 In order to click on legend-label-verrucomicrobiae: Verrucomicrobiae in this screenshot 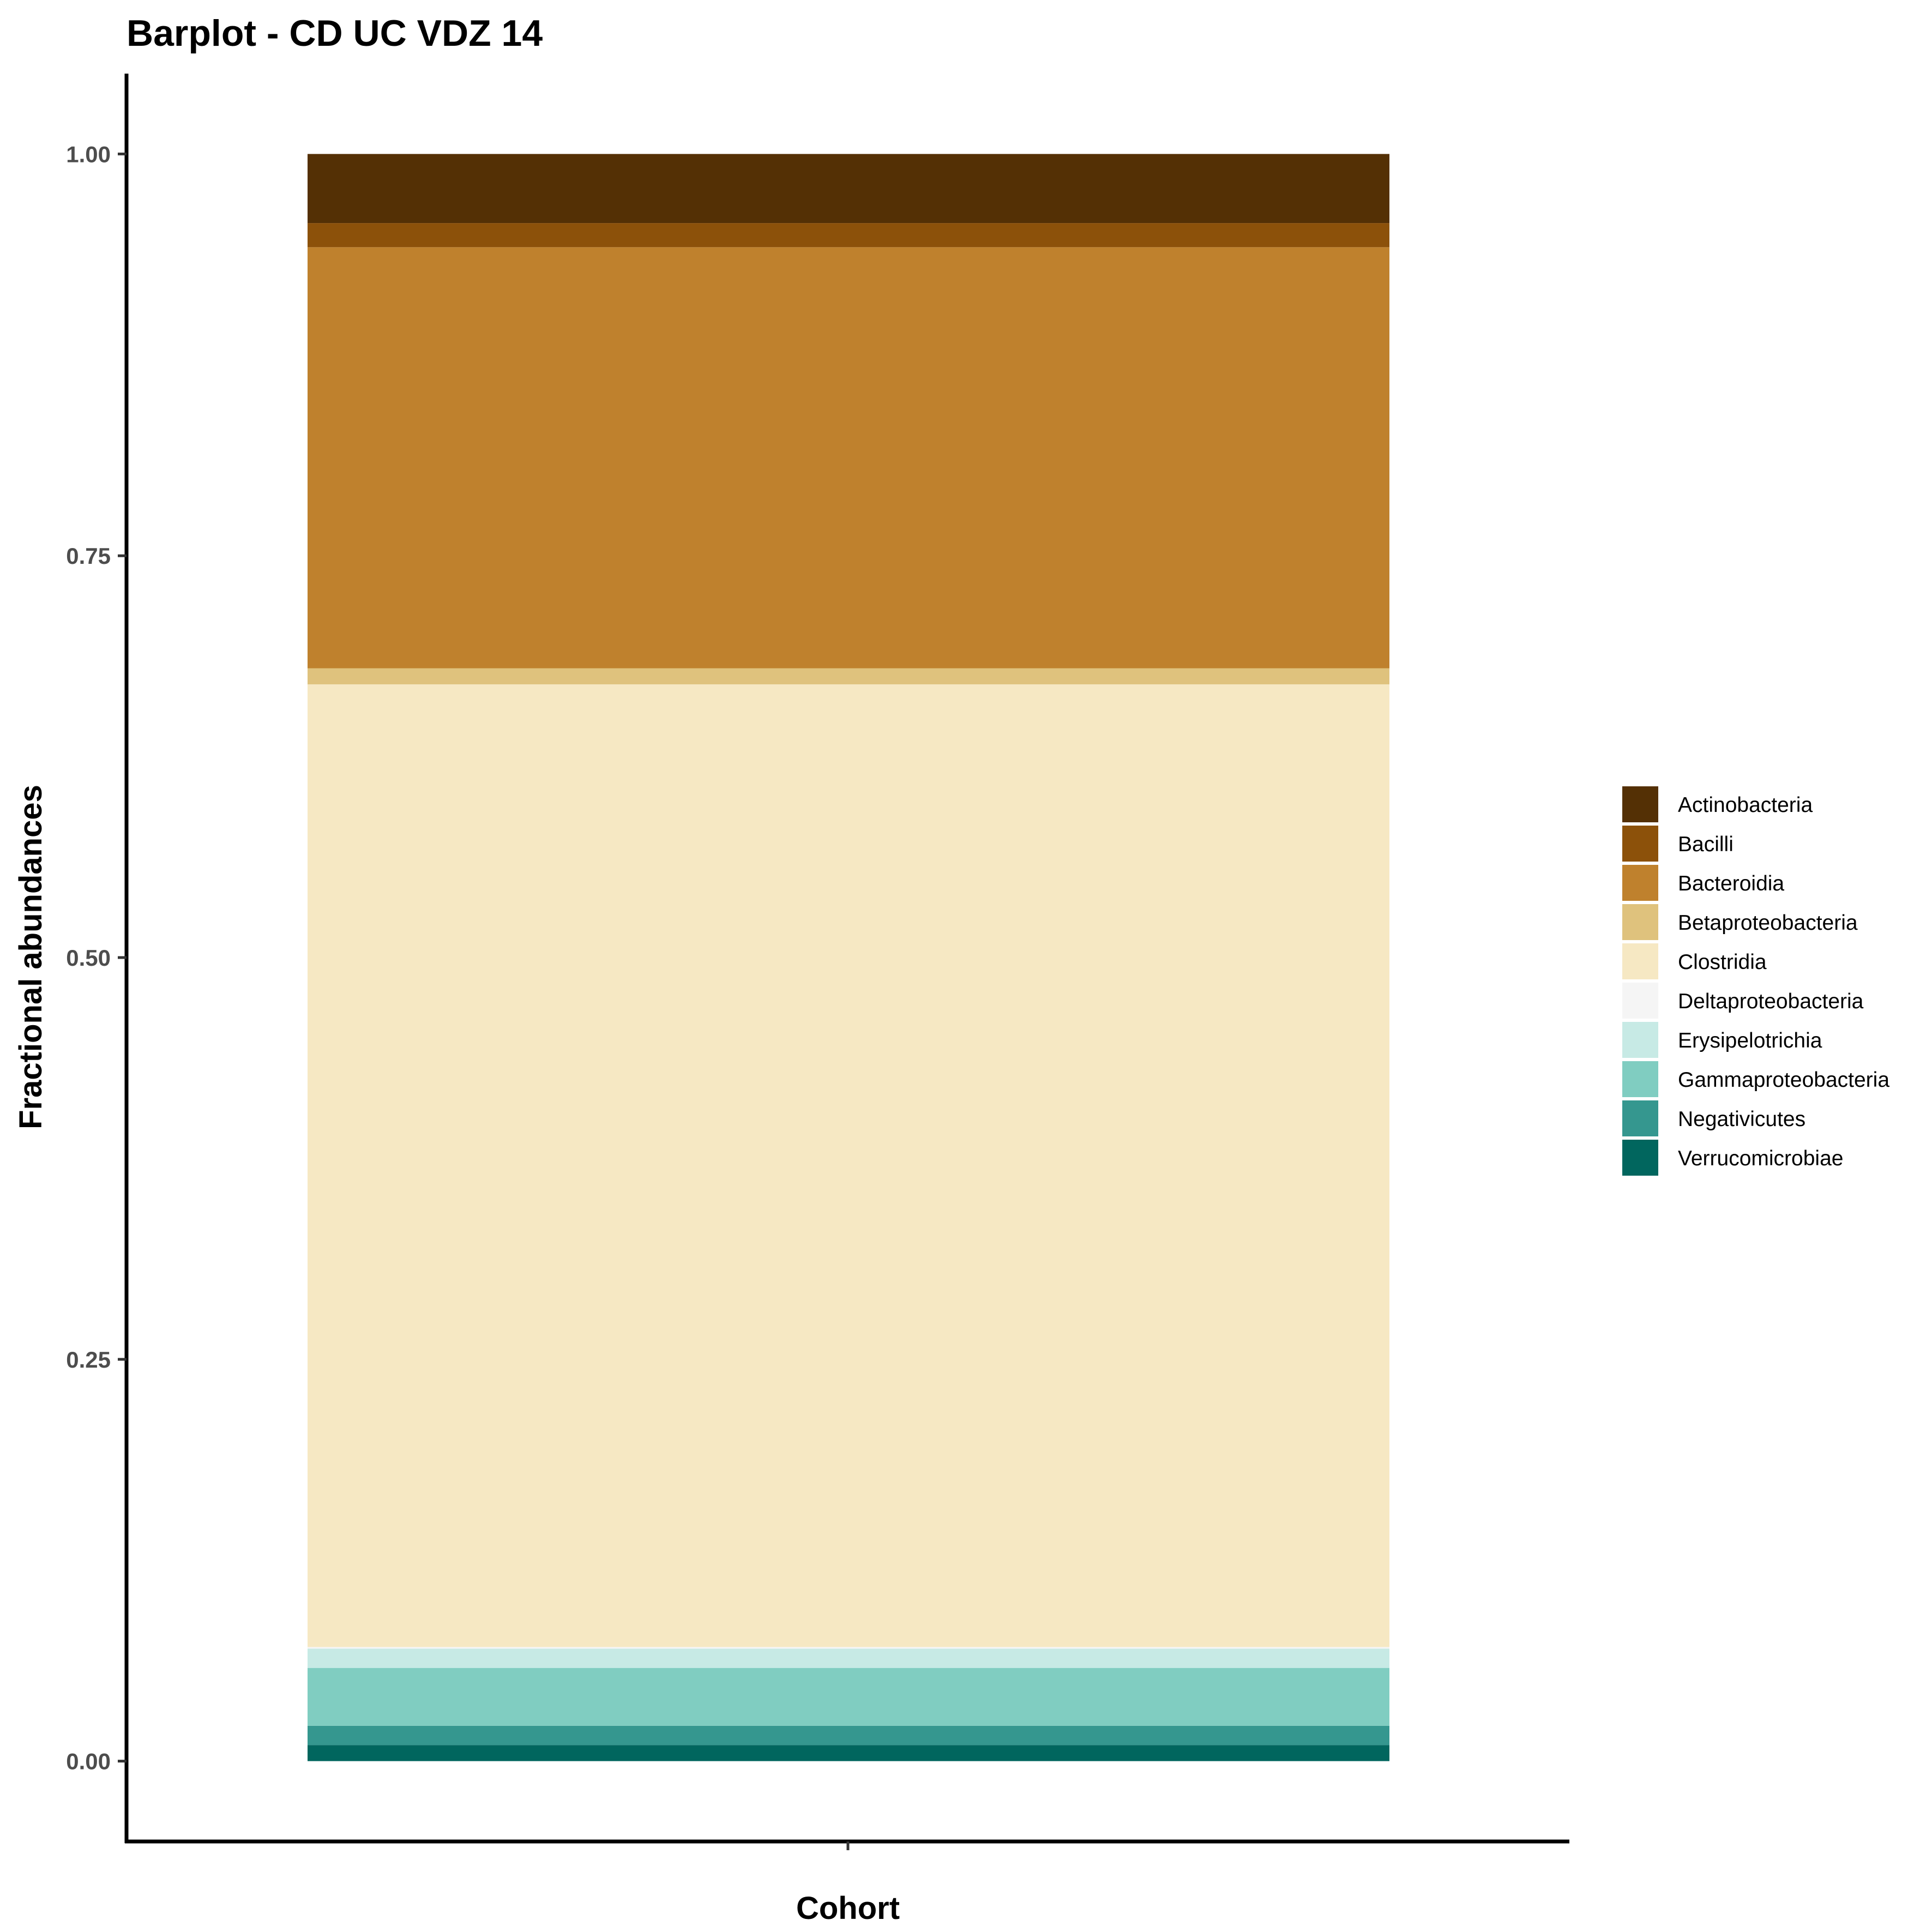, I will do `click(1760, 1158)`.